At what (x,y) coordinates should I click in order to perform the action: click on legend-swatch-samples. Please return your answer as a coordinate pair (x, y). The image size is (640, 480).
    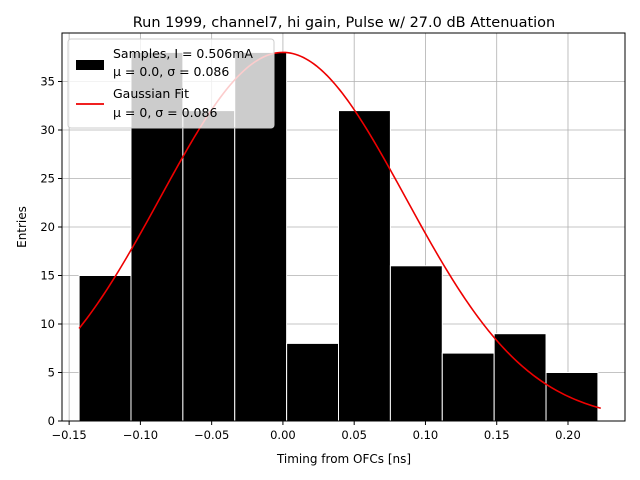
    Looking at the image, I should click on (90, 65).